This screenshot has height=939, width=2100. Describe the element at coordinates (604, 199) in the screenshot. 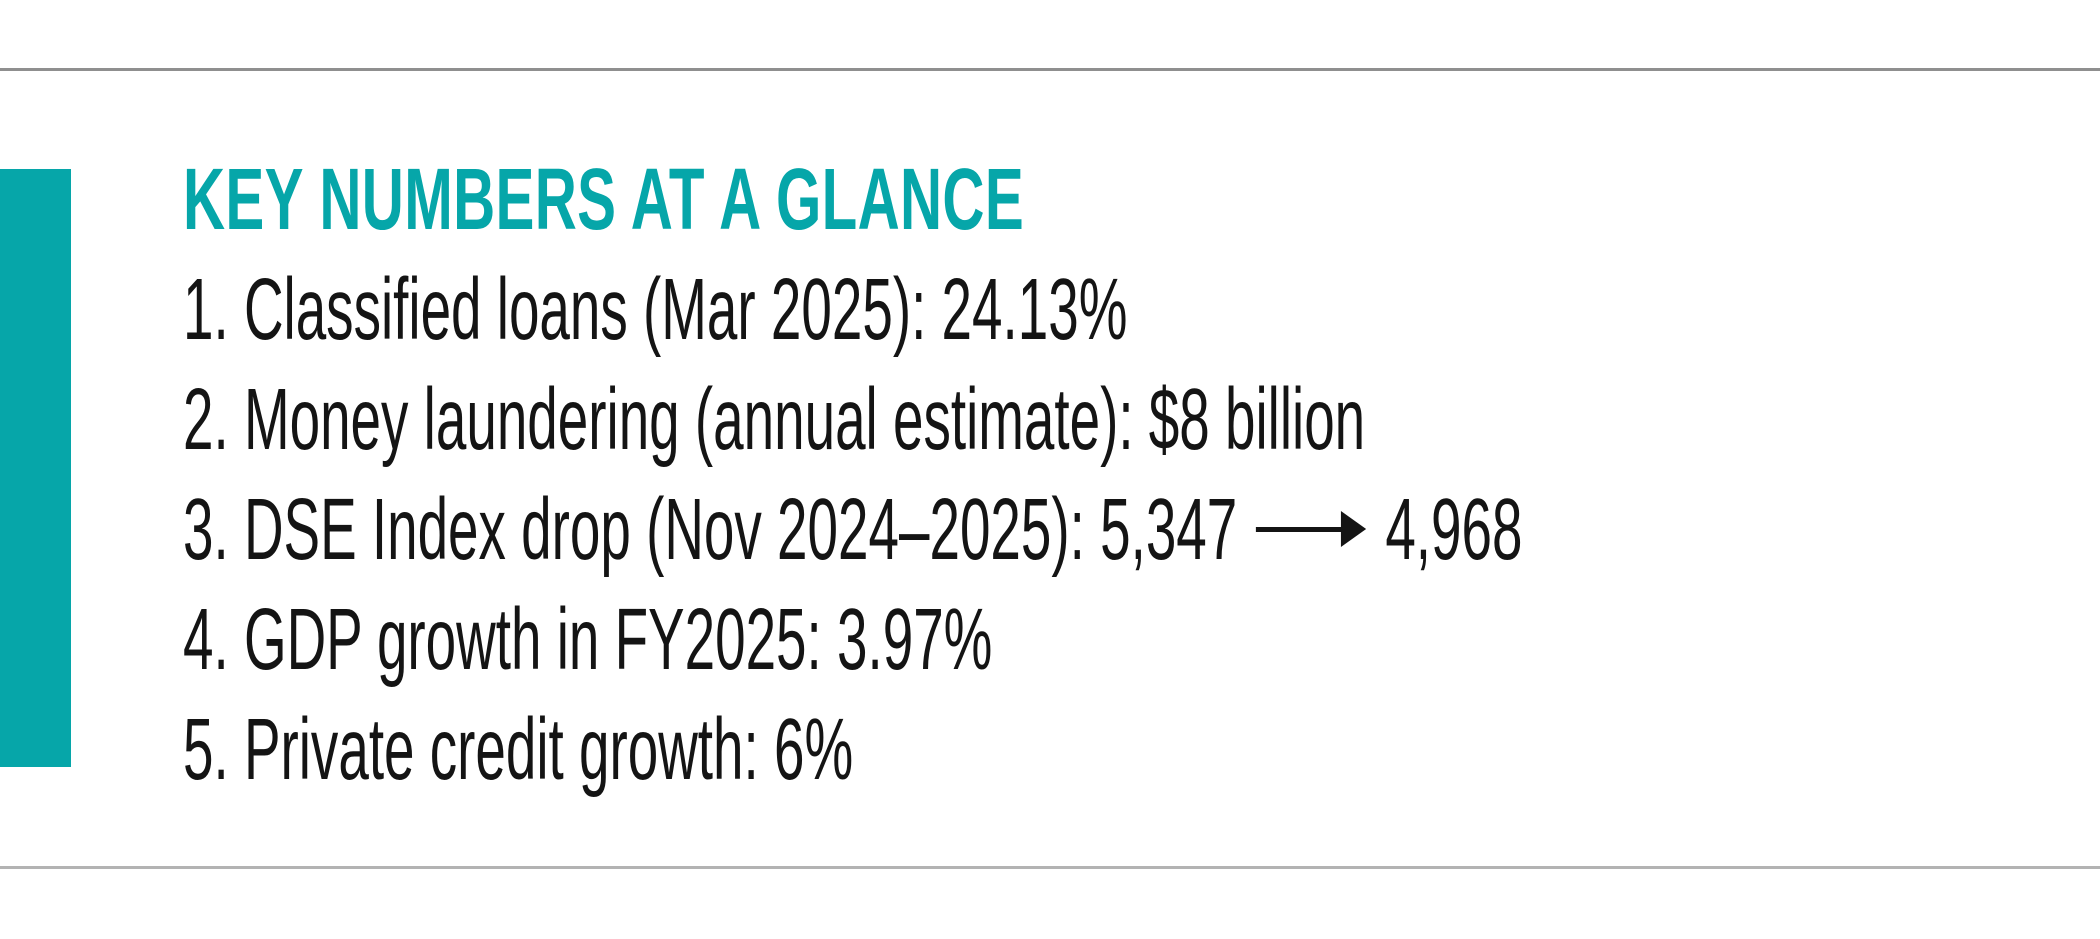

I see `panel-title-text: KEY NUMBERS AT A GLANCE` at that location.